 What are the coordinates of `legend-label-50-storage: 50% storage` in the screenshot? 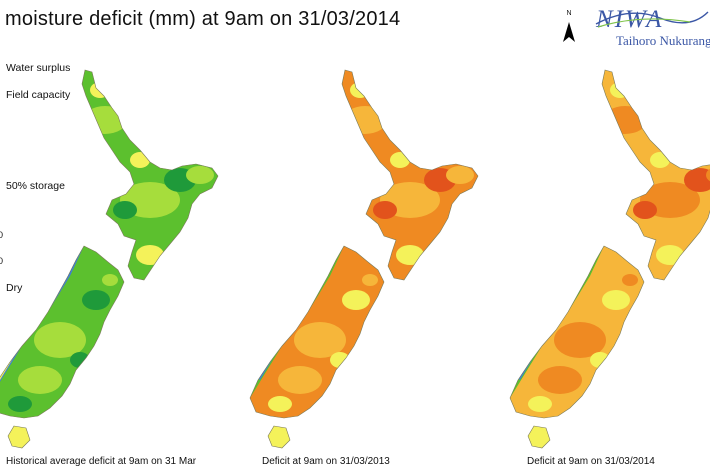 It's located at (35, 186).